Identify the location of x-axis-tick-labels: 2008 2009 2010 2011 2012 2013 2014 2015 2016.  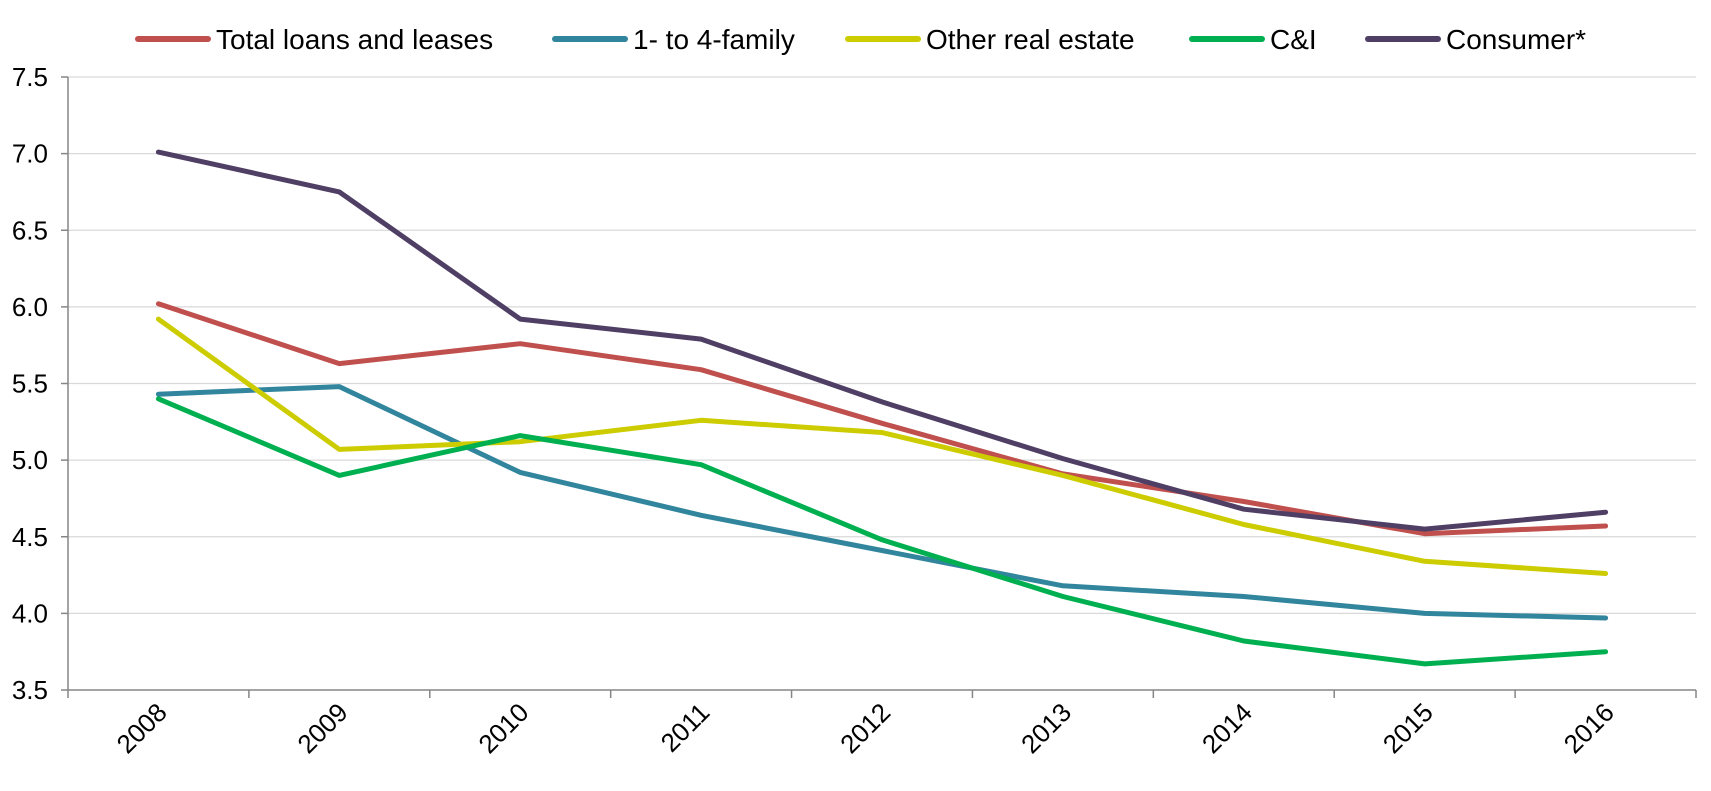
(865, 728).